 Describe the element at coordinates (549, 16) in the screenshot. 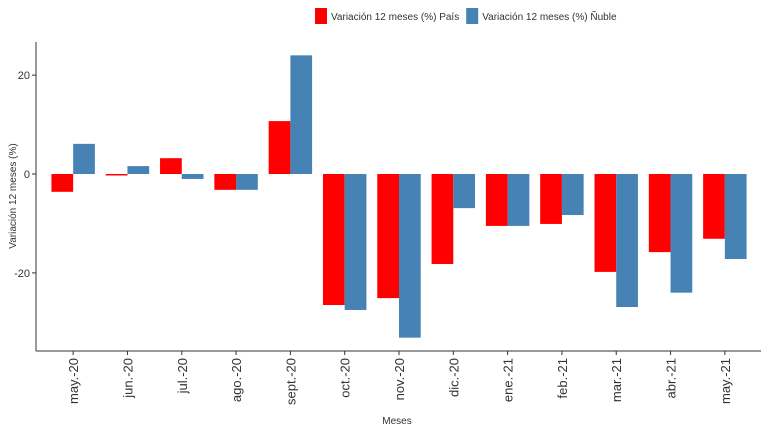

I see `legend-label: Variación 12 meses (%) Ñuble` at that location.